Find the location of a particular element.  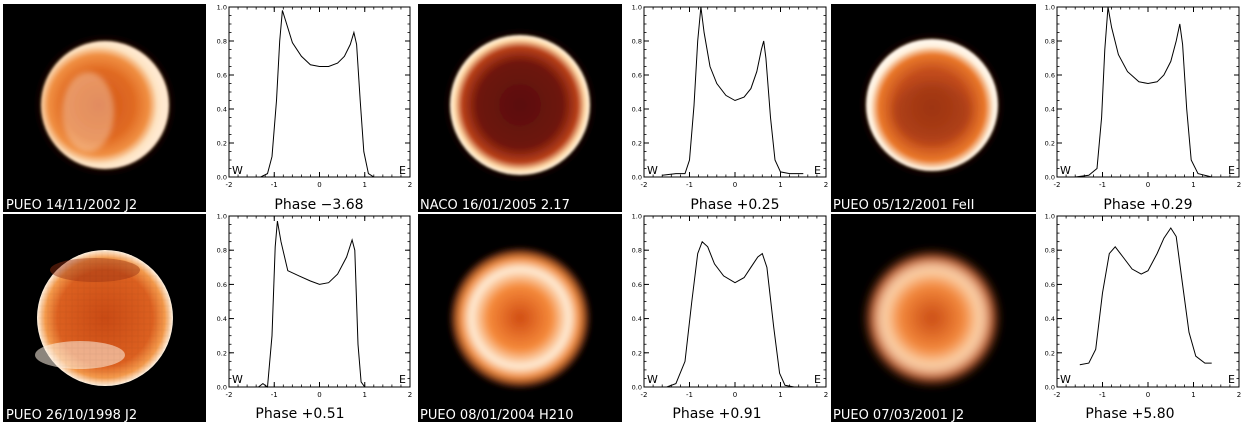

image-label: PUEO 26/10/1998 J2 is located at coordinates (71, 415).